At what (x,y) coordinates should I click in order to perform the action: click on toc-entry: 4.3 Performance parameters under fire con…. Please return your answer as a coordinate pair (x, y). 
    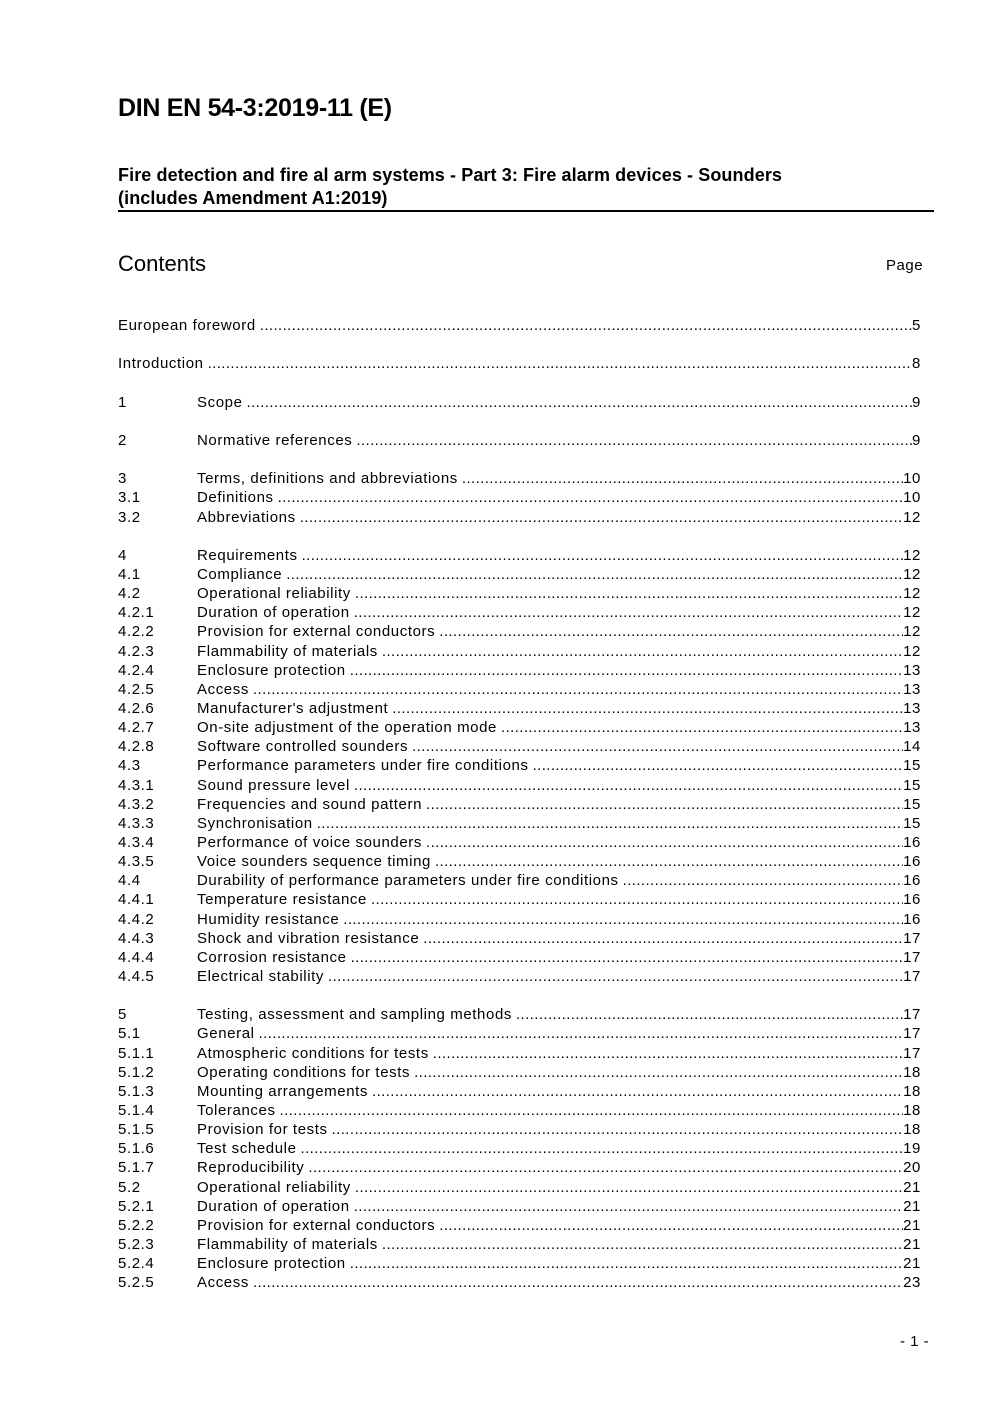
    Looking at the image, I should click on (519, 765).